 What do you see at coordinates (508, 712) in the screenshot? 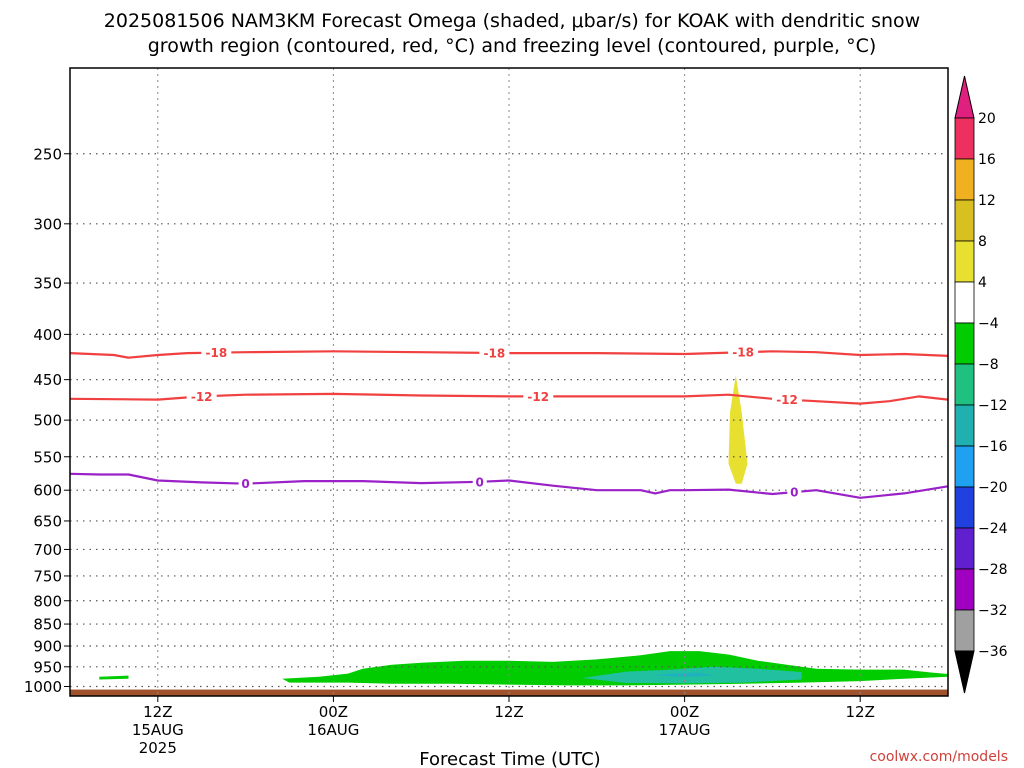
I see `x-tick-label-30-0: 12Z` at bounding box center [508, 712].